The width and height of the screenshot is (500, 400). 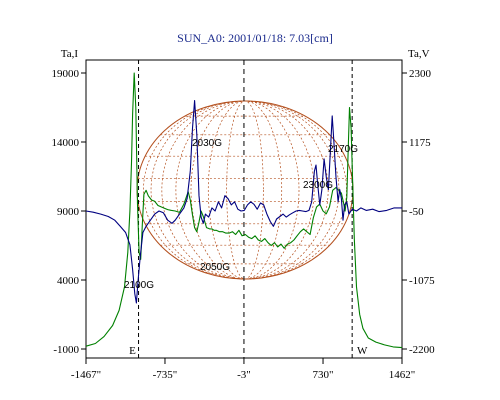 What do you see at coordinates (68, 281) in the screenshot?
I see `left-y-tick-label: 4000` at bounding box center [68, 281].